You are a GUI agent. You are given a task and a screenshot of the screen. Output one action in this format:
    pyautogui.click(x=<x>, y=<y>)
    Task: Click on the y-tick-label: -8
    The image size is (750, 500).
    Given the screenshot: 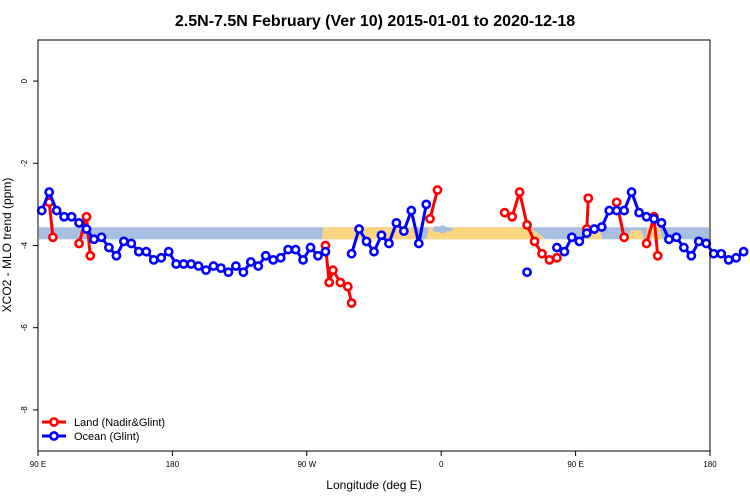 What is the action you would take?
    pyautogui.click(x=24, y=410)
    